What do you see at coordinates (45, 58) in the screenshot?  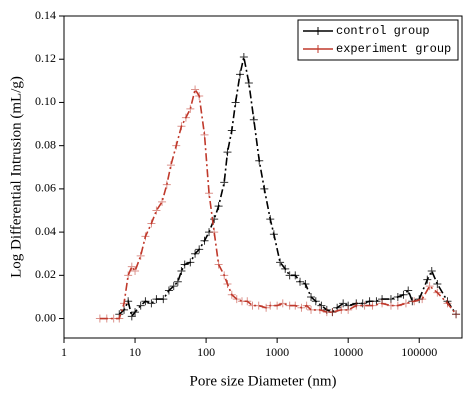 I see `y-tick-label: 0.12` at bounding box center [45, 58].